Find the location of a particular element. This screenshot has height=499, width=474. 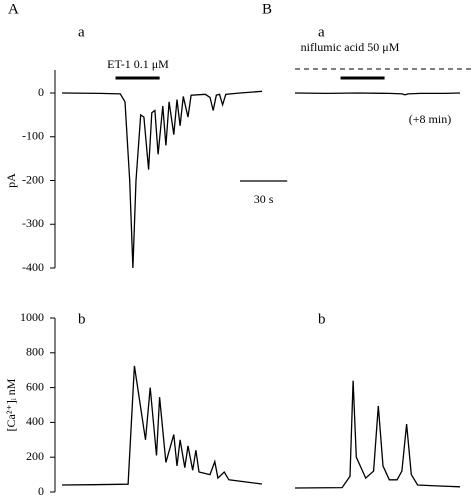

y-tick-label: -200 is located at coordinates (33, 179).